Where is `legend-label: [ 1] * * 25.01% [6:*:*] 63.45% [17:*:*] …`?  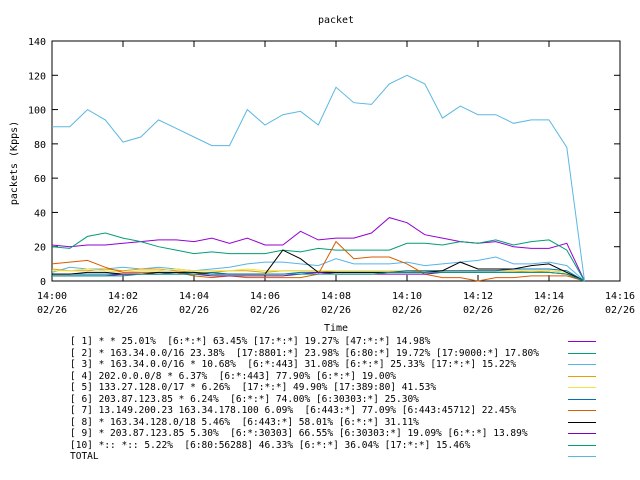
legend-label: [ 1] * * 25.01% [6:*:*] 63.45% [17:*:*] … is located at coordinates (250, 341).